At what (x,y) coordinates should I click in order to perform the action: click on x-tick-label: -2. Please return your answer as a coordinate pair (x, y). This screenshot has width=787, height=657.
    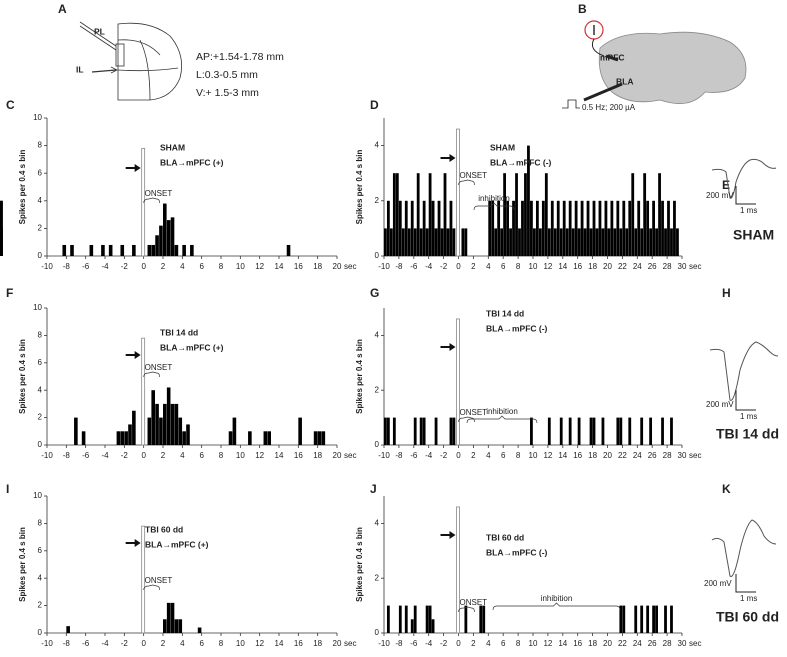
    Looking at the image, I should click on (444, 643).